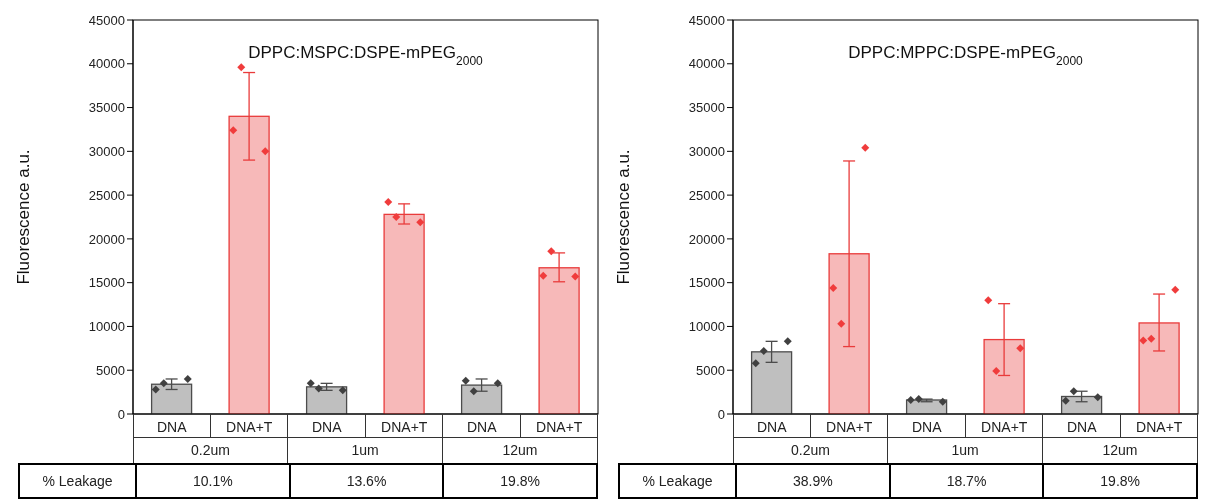 Image resolution: width=1215 pixels, height=502 pixels. I want to click on text: DPPC:MPPC:DSPE-mPEG$_{2000}$, so click(966, 55).